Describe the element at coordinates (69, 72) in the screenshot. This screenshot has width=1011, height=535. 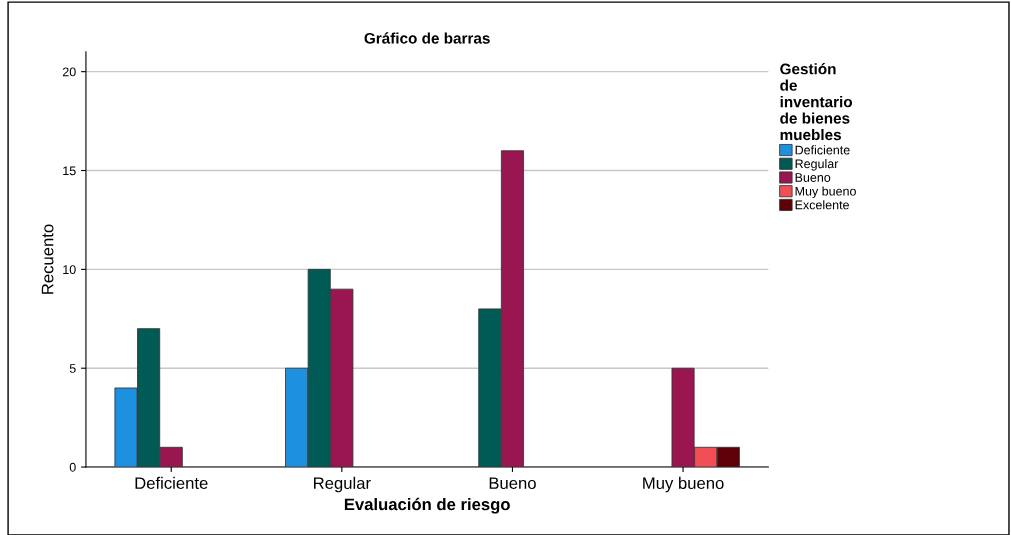
I see `y-tick-label: 20` at that location.